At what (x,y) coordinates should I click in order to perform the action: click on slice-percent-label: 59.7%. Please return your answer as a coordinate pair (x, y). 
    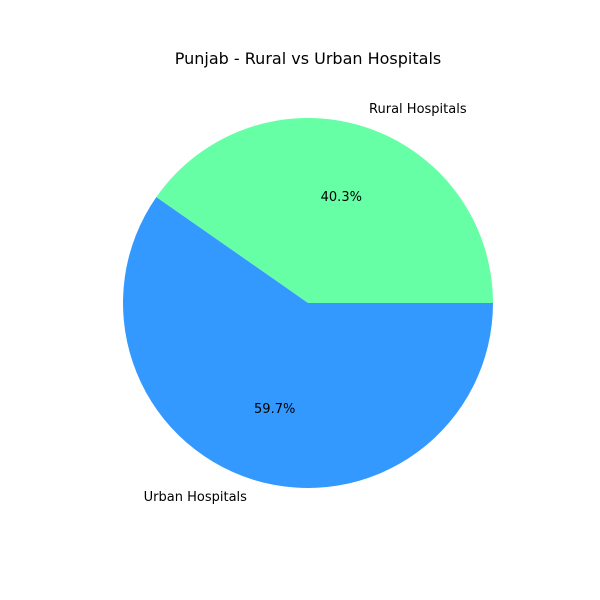
    Looking at the image, I should click on (274, 409).